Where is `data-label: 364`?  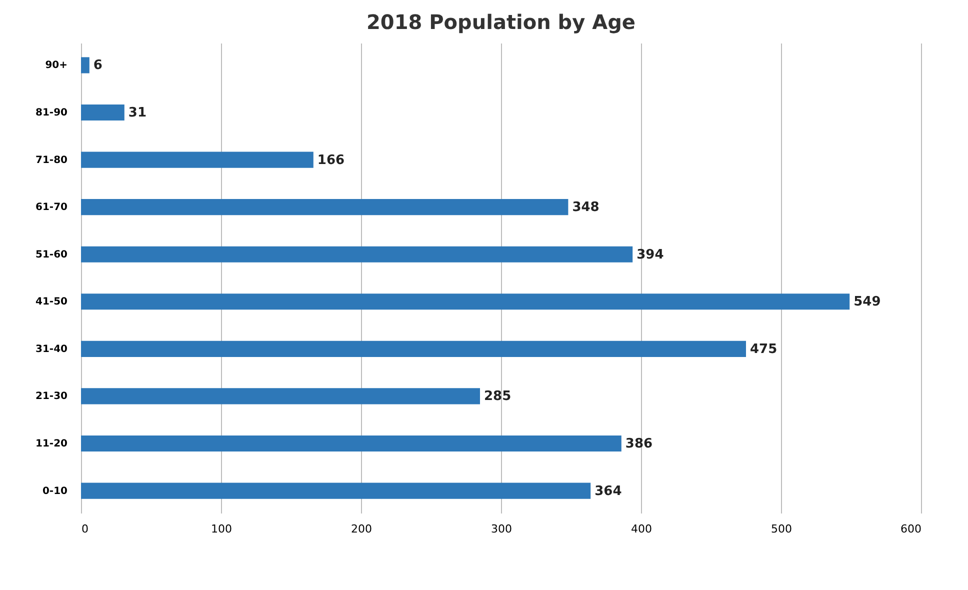
data-label: 364 is located at coordinates (608, 491).